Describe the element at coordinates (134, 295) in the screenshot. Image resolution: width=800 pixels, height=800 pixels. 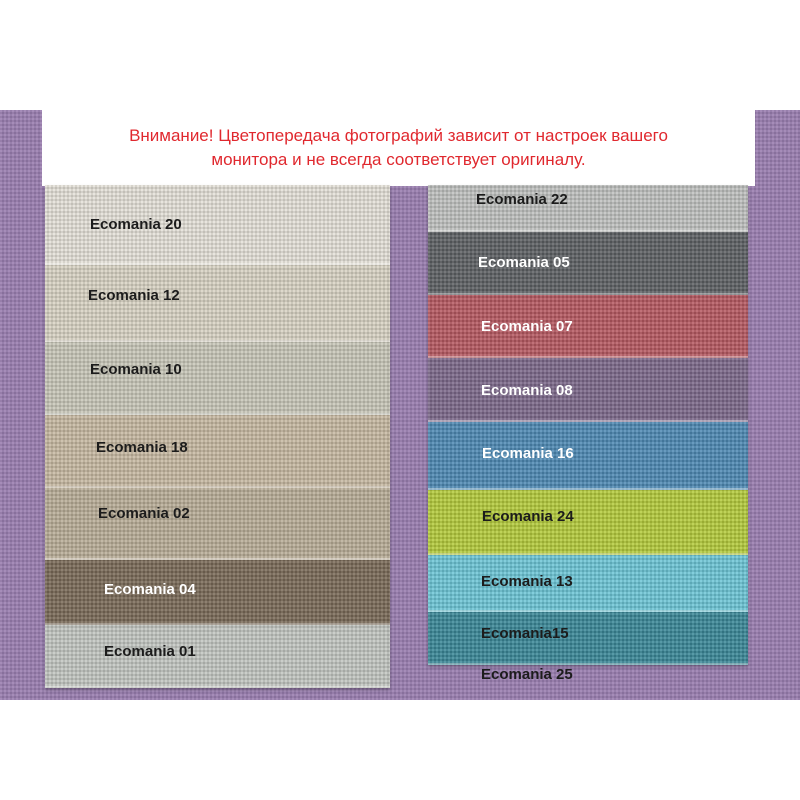
I see `swatch-label: Ecomania 12` at that location.